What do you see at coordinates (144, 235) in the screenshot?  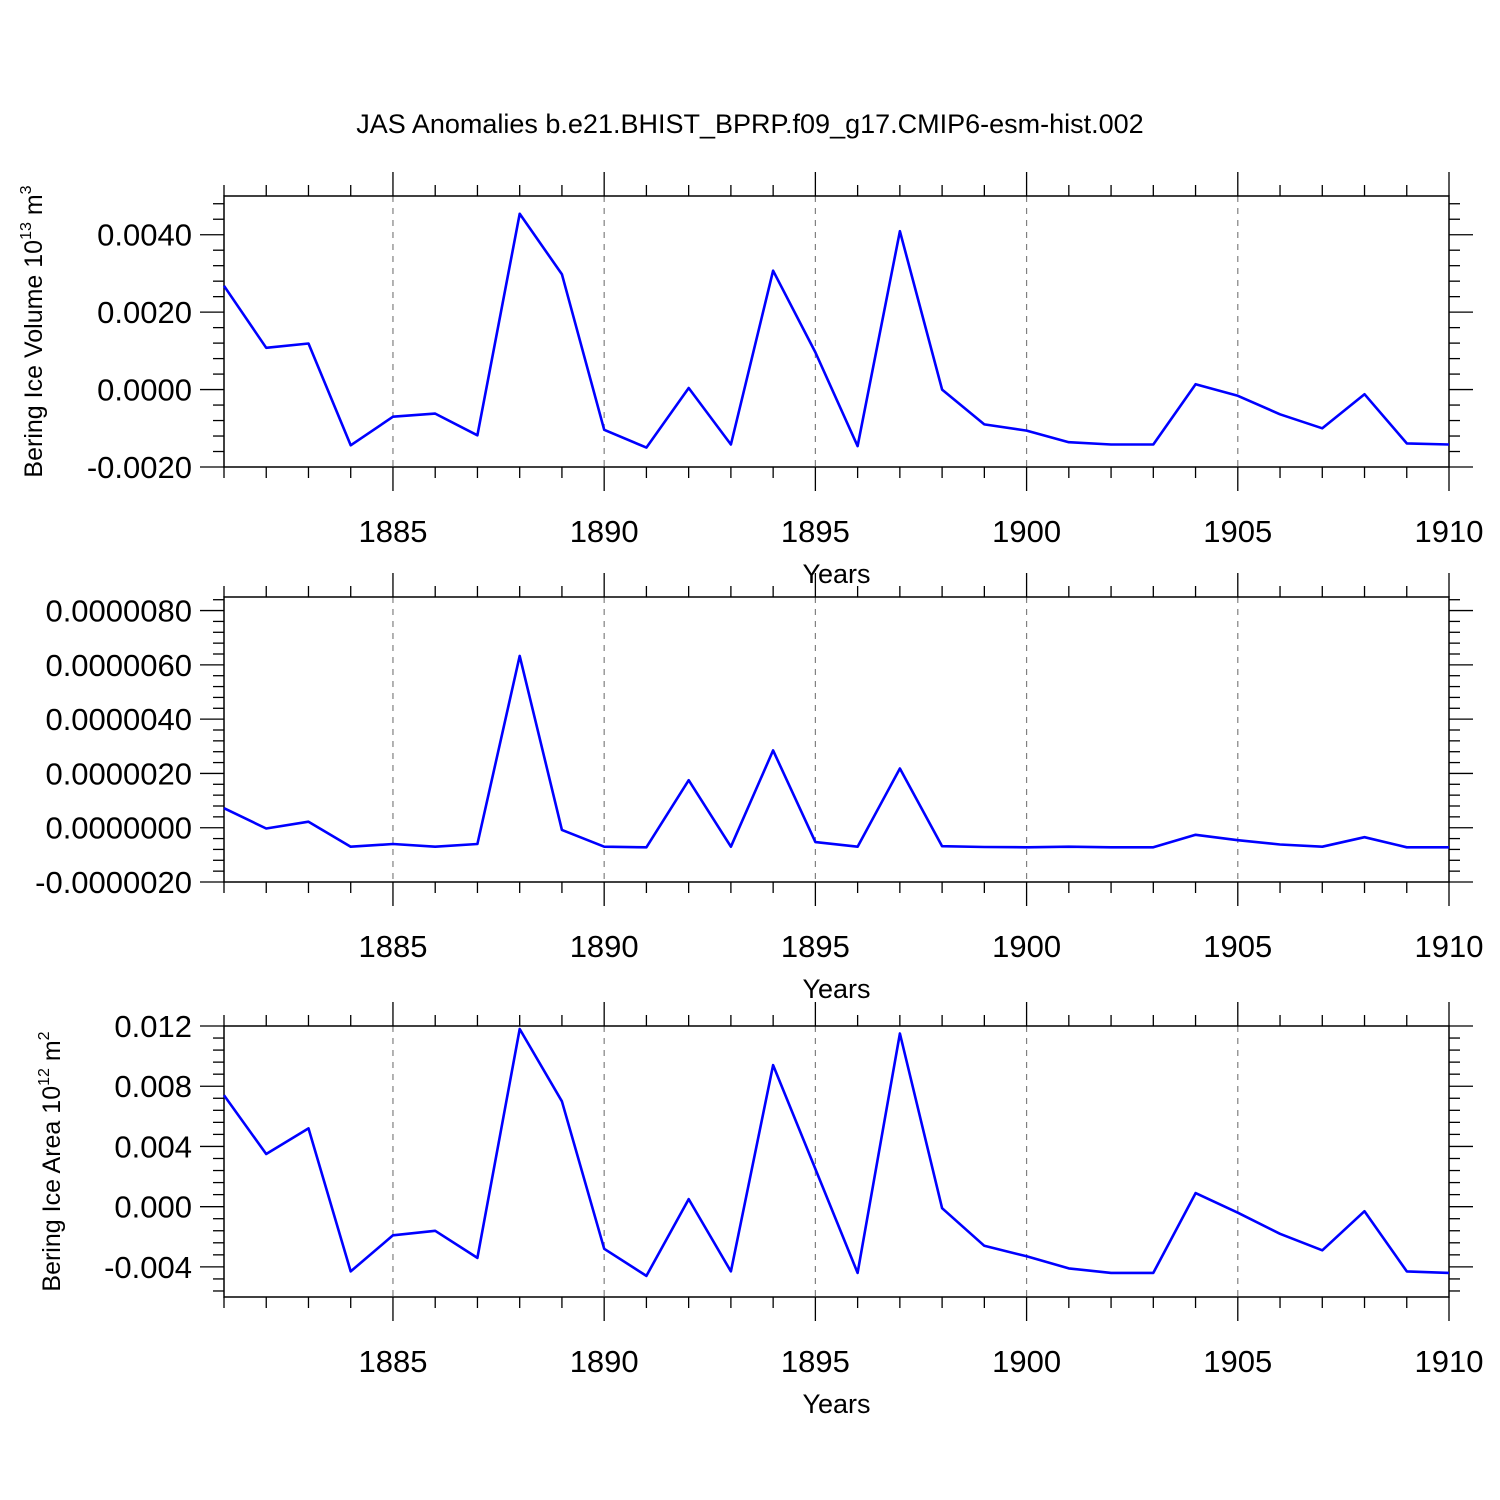 I see `y-tick-label: 0.0040` at bounding box center [144, 235].